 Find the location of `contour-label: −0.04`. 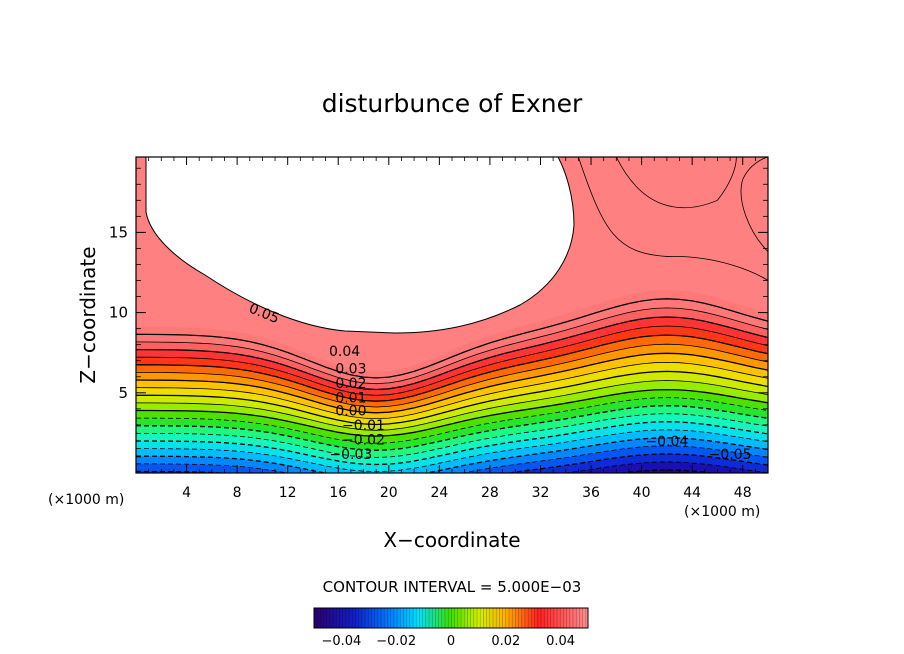

contour-label: −0.04 is located at coordinates (666, 442).